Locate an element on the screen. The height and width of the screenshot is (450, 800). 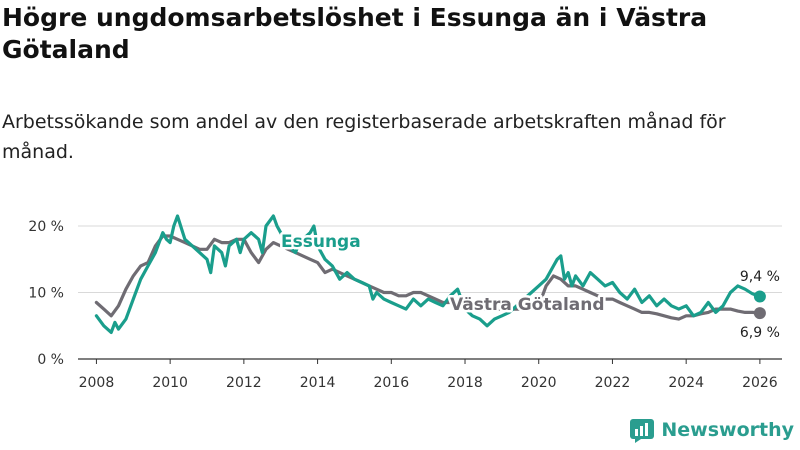
x-tick-label: 2010 is located at coordinates (170, 383).